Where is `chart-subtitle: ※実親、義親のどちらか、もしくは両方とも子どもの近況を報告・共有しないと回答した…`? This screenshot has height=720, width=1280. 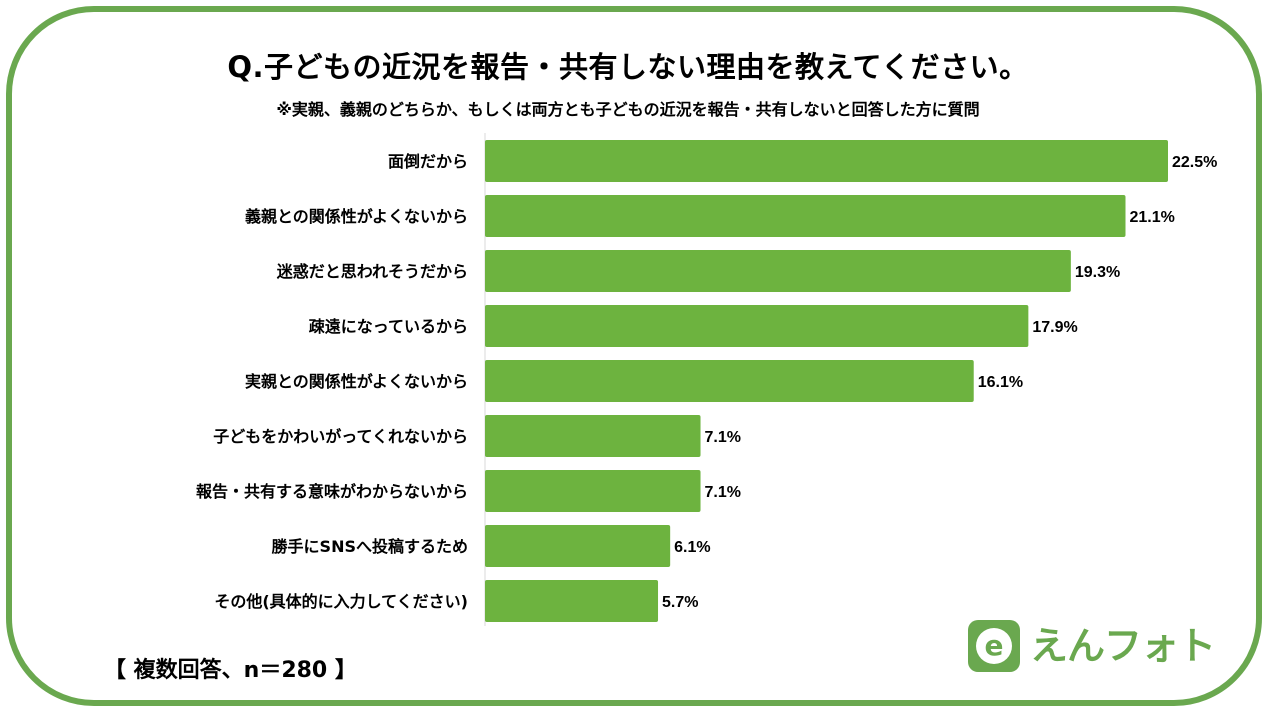
chart-subtitle: ※実親、義親のどちらか、もしくは両方とも子どもの近況を報告・共有しないと回答した… is located at coordinates (628, 109).